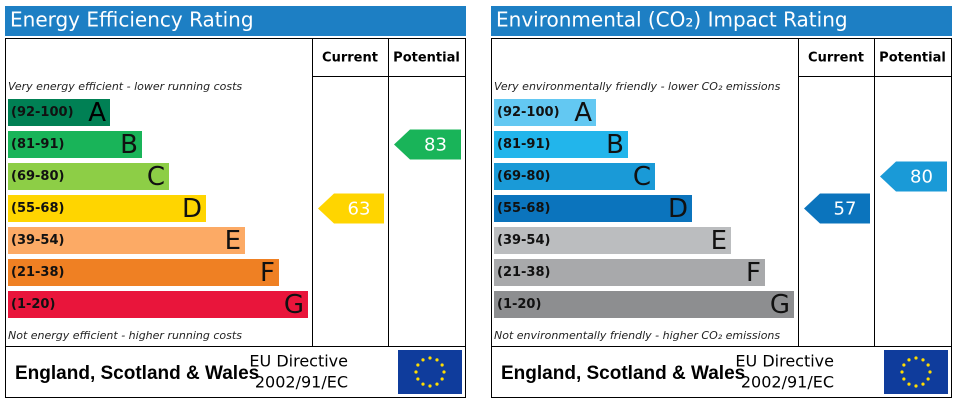 The height and width of the screenshot is (404, 957). Describe the element at coordinates (435, 145) in the screenshot. I see `potential-rating-value: 83` at that location.